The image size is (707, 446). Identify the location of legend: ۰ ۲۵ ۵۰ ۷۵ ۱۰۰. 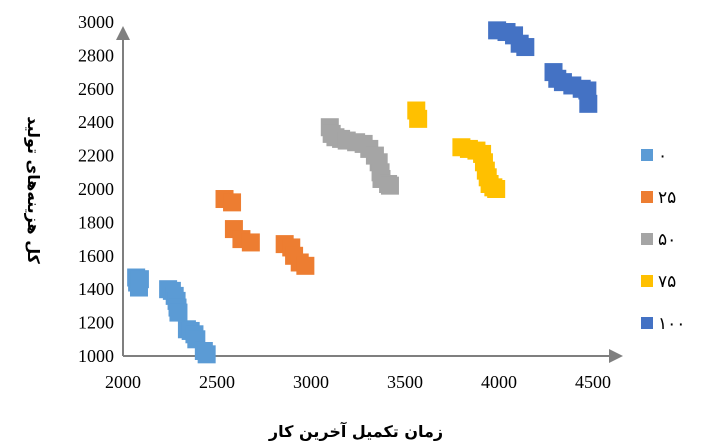
(663, 240).